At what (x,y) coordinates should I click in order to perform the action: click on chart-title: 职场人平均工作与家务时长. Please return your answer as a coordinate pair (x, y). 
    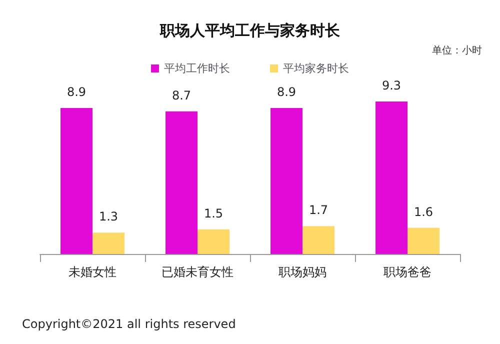
    Looking at the image, I should click on (250, 31).